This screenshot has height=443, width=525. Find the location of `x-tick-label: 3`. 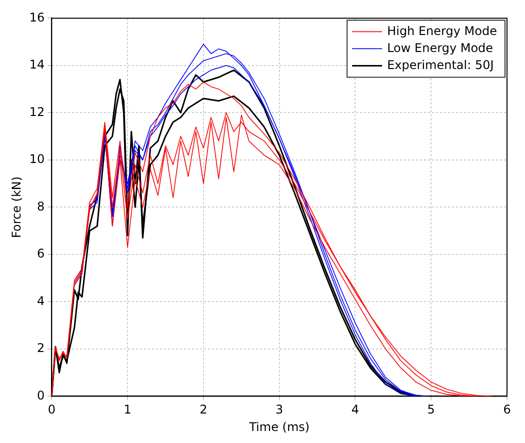

x-tick-label: 3 is located at coordinates (280, 409).